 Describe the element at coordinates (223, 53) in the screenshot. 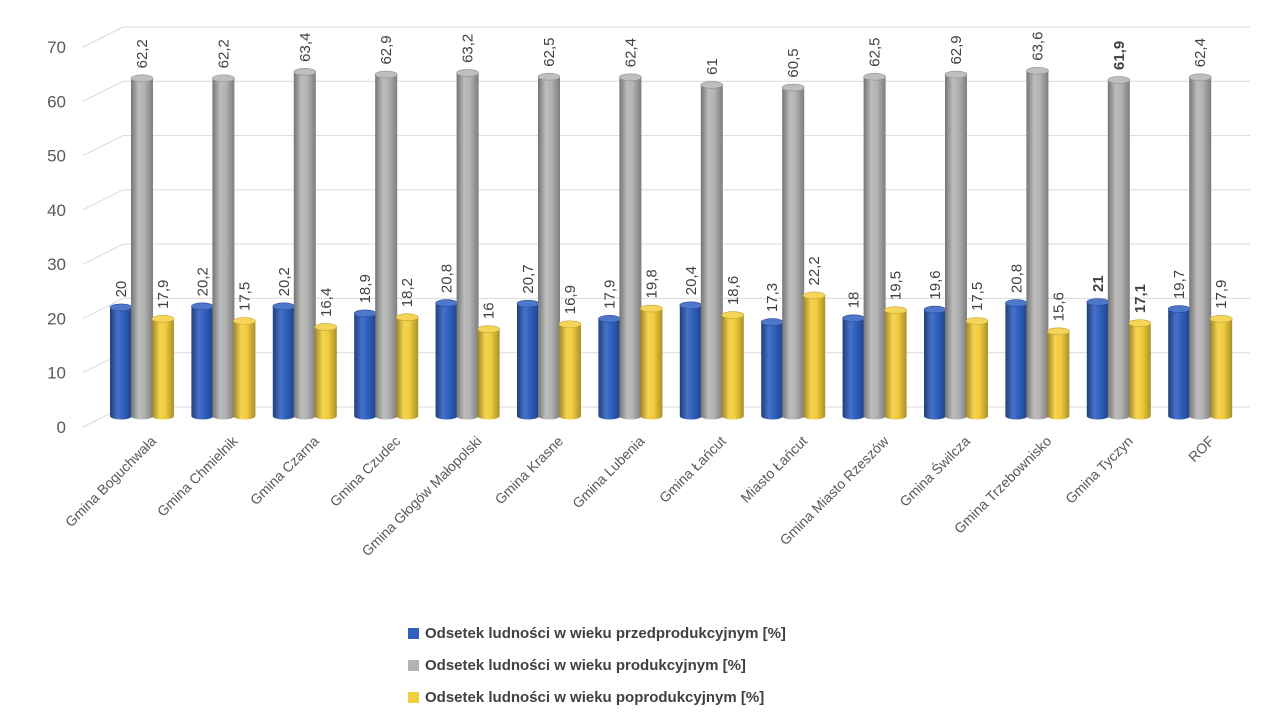

I see `data-label: 62,2` at that location.